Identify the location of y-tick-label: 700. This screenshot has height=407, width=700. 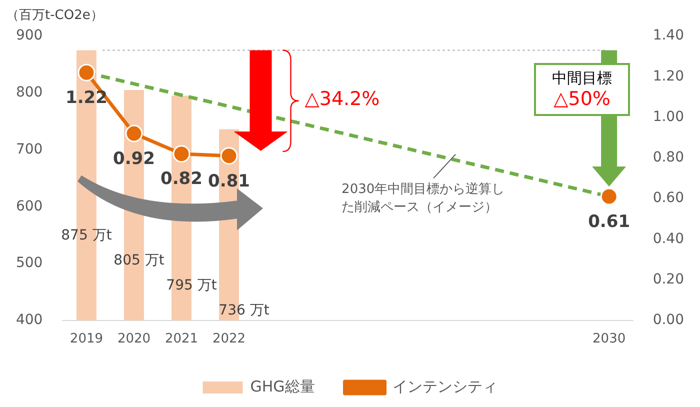
(29, 149).